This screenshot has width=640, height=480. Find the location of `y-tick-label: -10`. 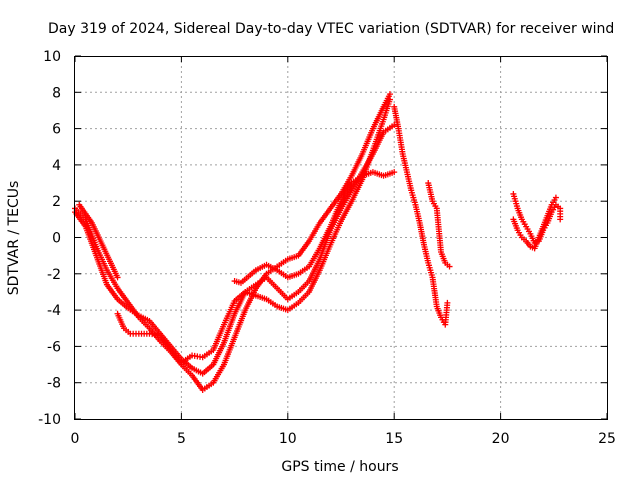

y-tick-label: -10 is located at coordinates (49, 420).